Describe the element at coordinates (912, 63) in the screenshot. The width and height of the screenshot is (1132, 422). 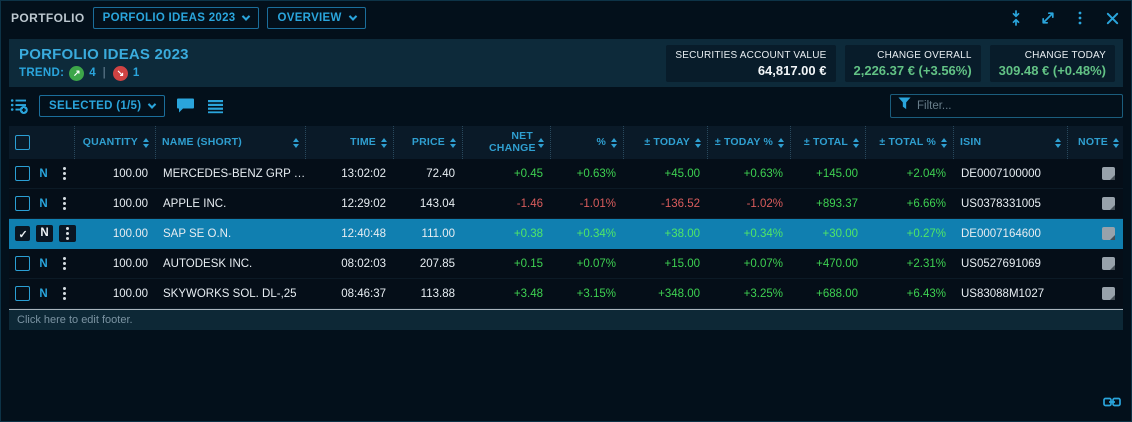
I see `stat-change-overall: CHANGE OVERALL 2,226.37 € (+3.56%)` at that location.